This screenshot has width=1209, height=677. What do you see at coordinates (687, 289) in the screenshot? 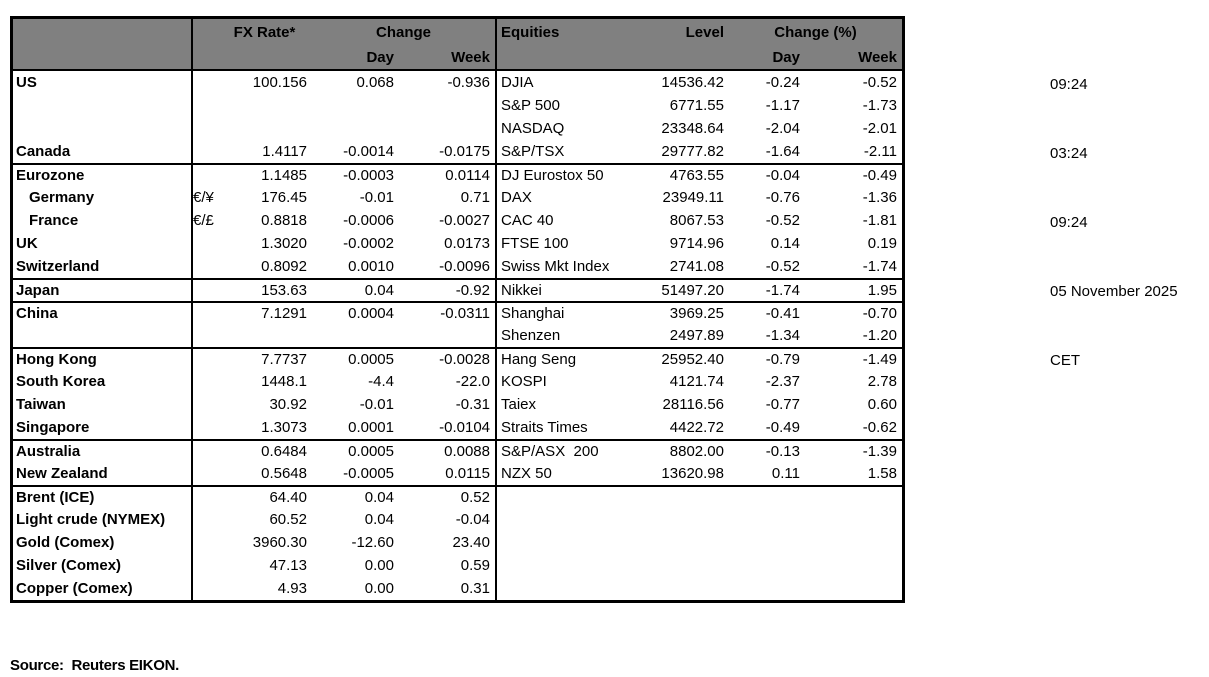
I see `equity-level-value: 51497.20` at bounding box center [687, 289].